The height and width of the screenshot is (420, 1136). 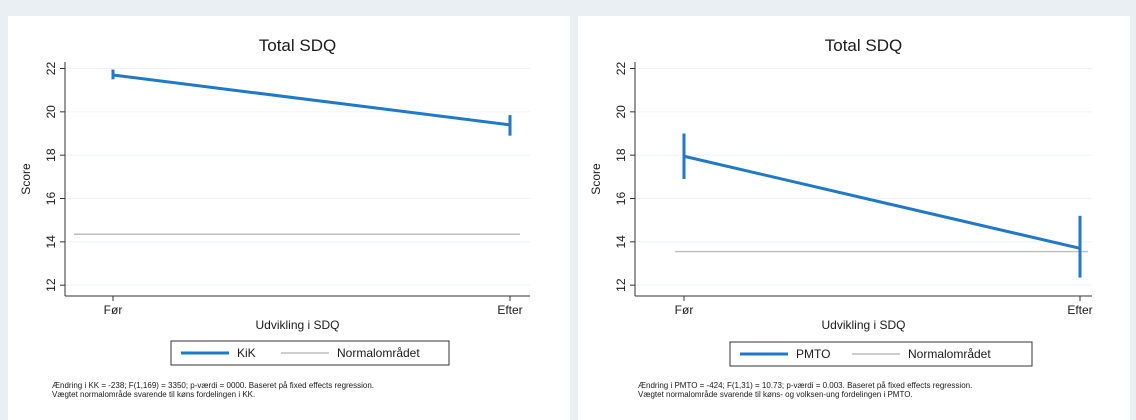 I want to click on legend-label: KiK, so click(x=246, y=353).